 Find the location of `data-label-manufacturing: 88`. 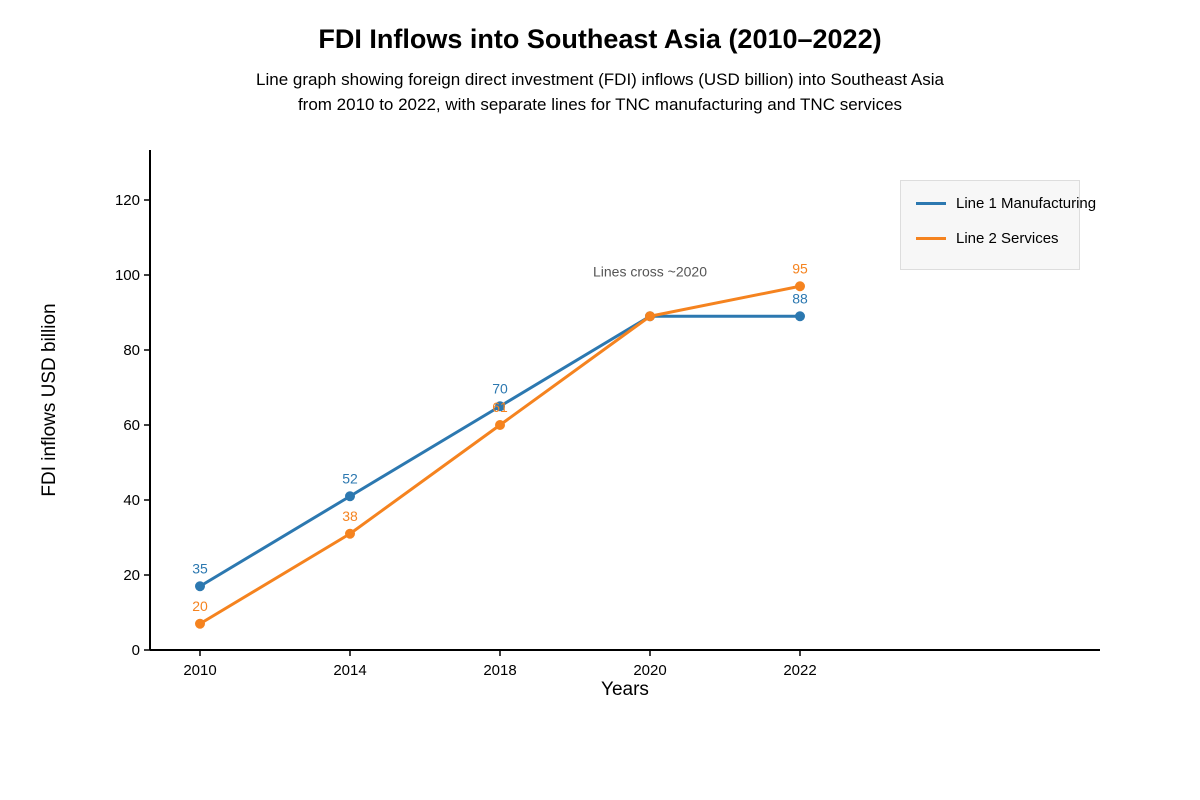

data-label-manufacturing: 88 is located at coordinates (800, 298).